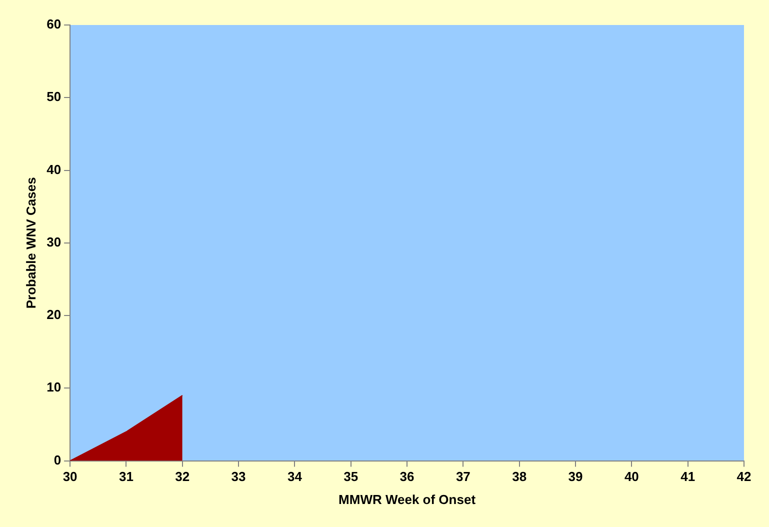  What do you see at coordinates (631, 476) in the screenshot?
I see `x-tick-label: 40` at bounding box center [631, 476].